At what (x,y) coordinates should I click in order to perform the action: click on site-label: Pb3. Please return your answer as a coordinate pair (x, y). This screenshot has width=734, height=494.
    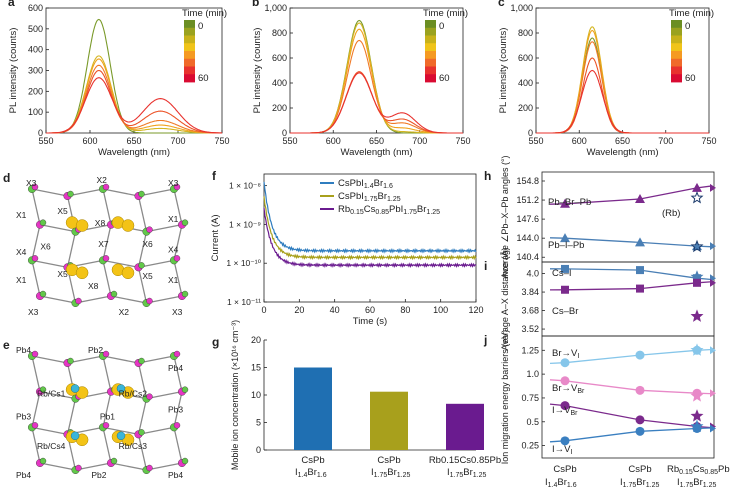
    Looking at the image, I should click on (23, 416).